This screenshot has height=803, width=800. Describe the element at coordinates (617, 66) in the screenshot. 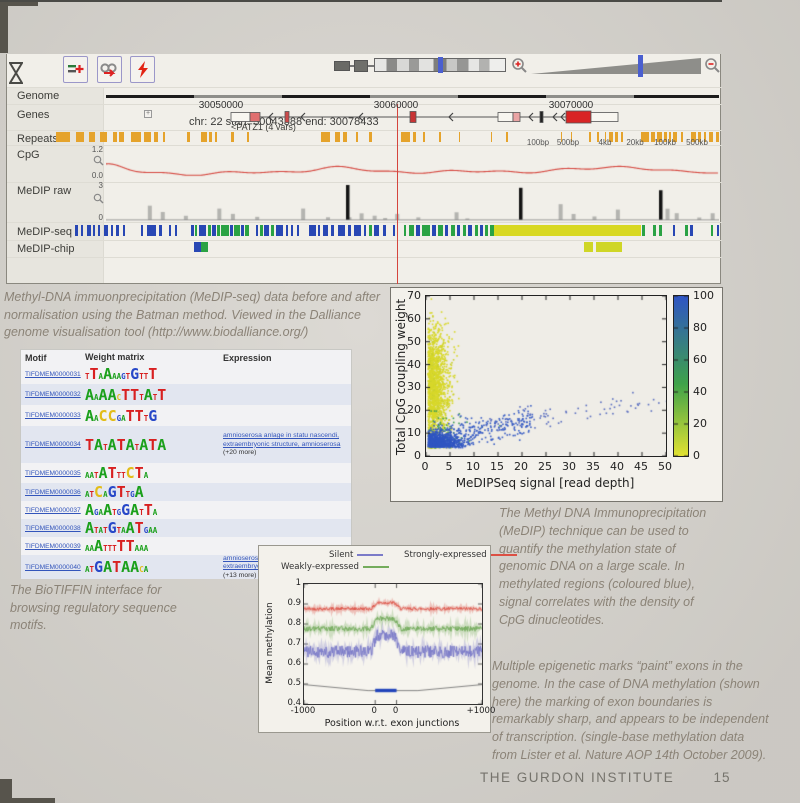

I see `zoom-slider` at that location.